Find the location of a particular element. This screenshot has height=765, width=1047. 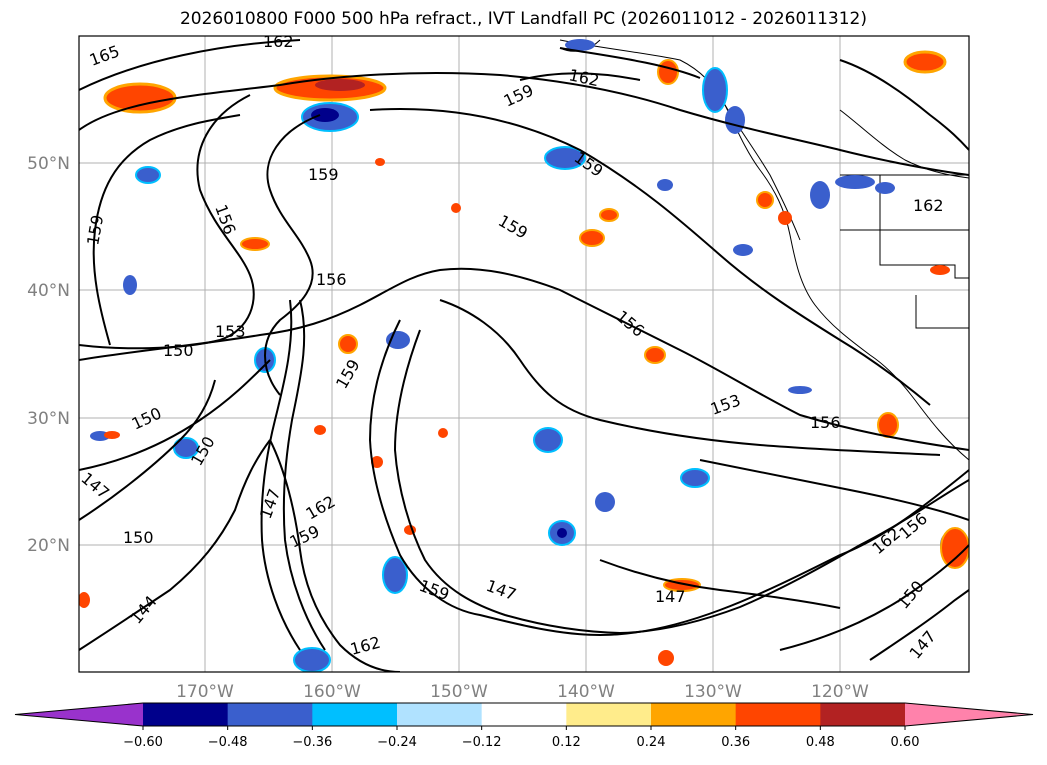

colorbar-tick-label: 0.24 is located at coordinates (651, 742).